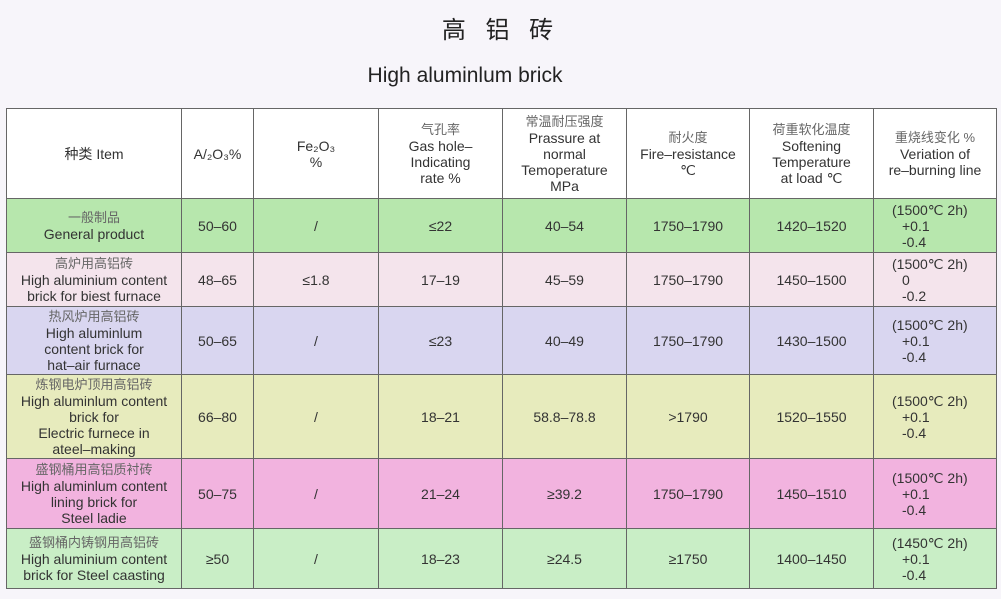  Describe the element at coordinates (94, 348) in the screenshot. I see `item-name-en: content brick for` at that location.